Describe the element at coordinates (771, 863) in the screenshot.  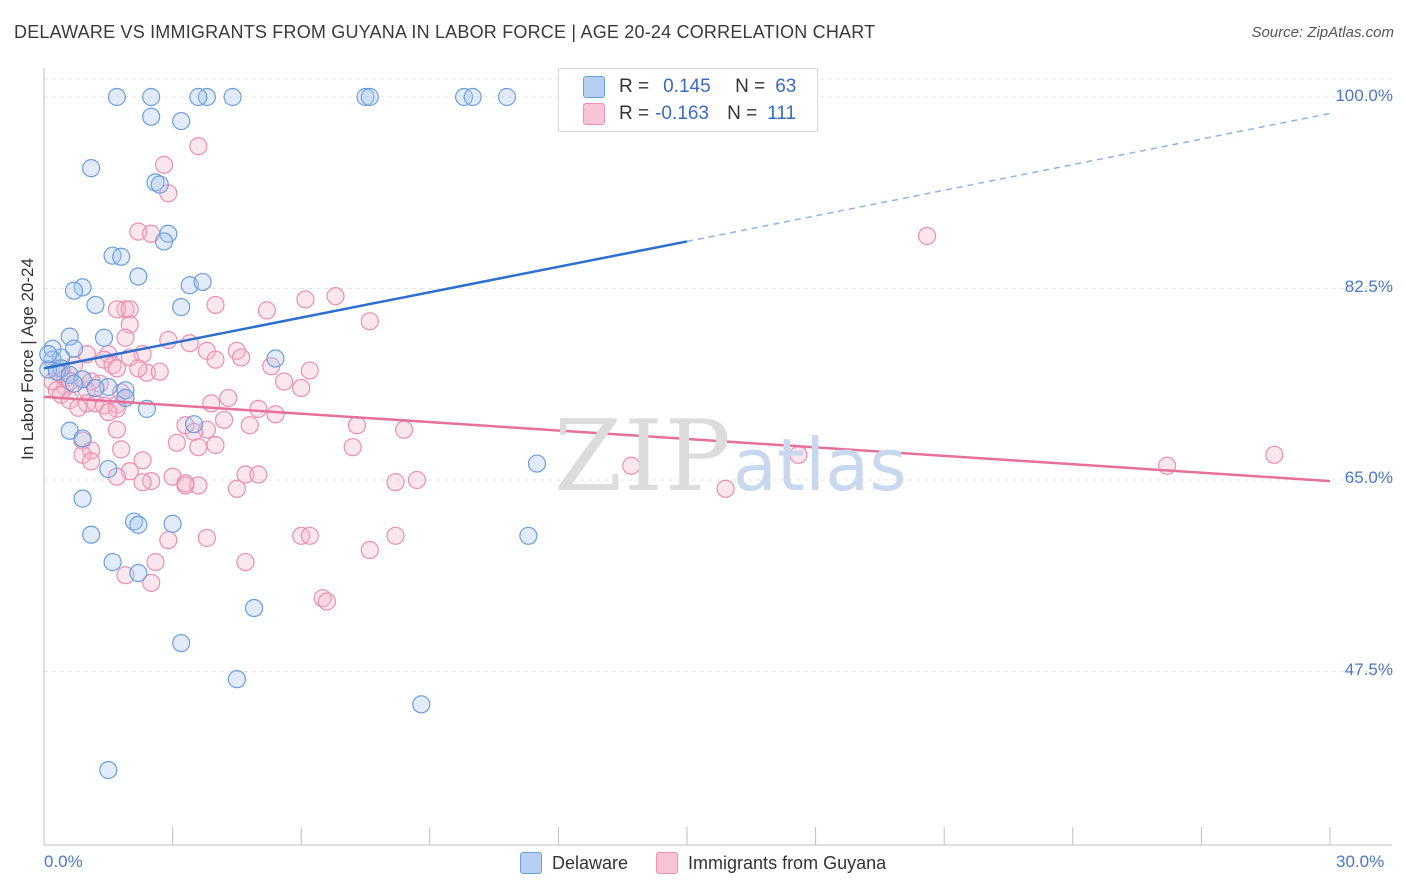
I see `legend-item-guyana: Immigrants from Guyana` at that location.